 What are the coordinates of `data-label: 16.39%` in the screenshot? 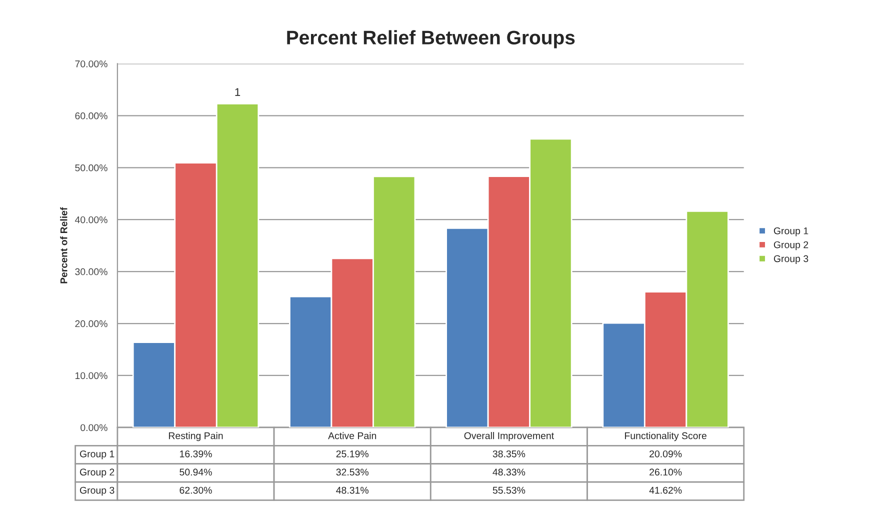 It's located at (196, 454).